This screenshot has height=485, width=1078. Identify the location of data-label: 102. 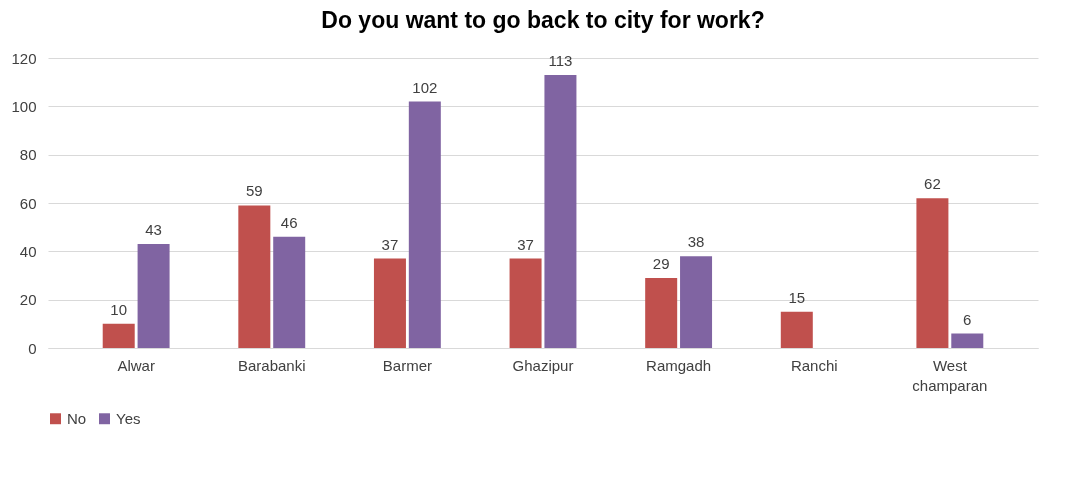
(425, 87).